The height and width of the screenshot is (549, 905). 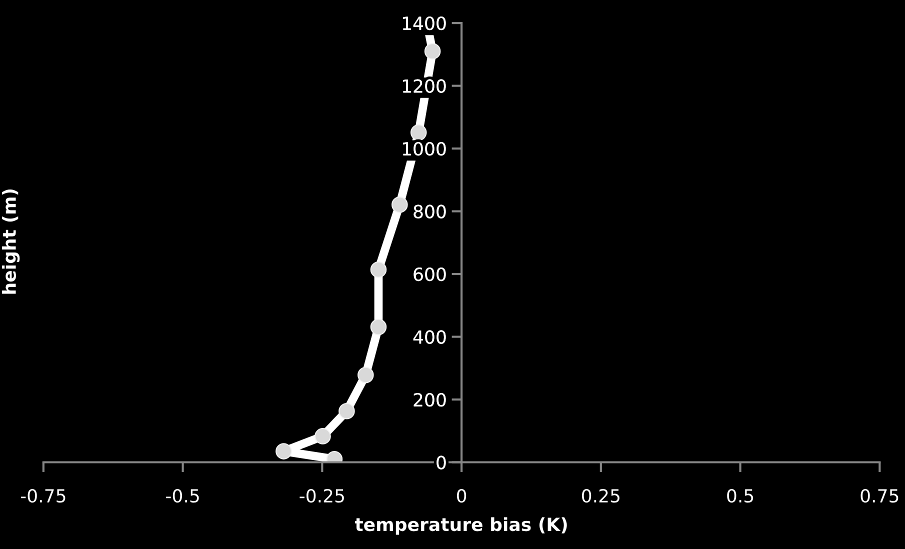 What do you see at coordinates (430, 399) in the screenshot?
I see `y-tick-label: 200` at bounding box center [430, 399].